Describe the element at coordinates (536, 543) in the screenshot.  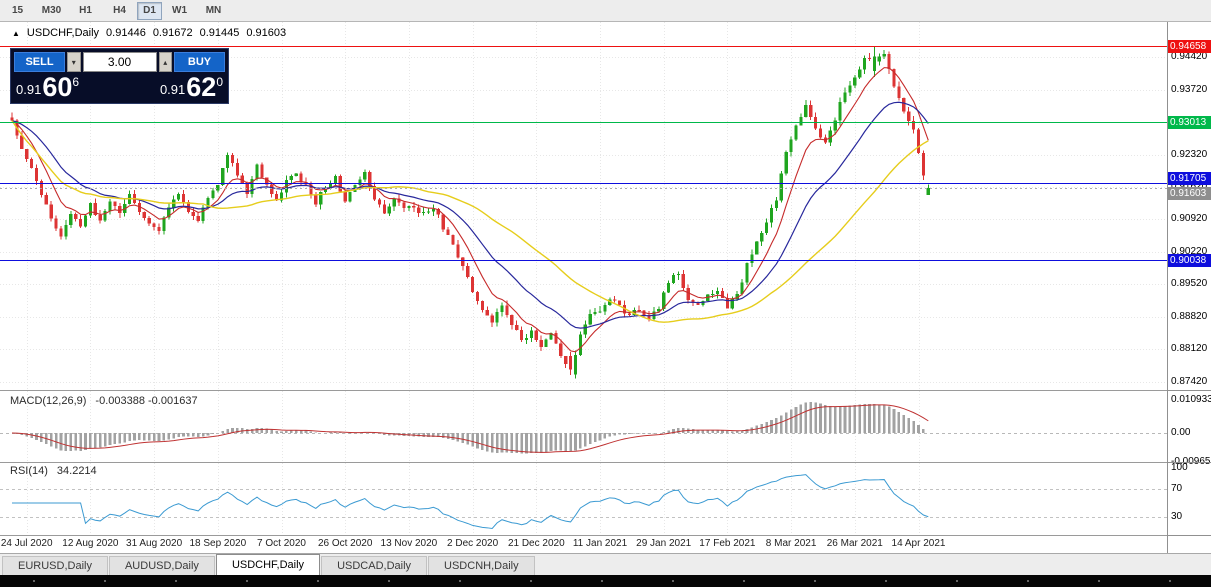
I see `date-label: 21 Dec 2020` at that location.